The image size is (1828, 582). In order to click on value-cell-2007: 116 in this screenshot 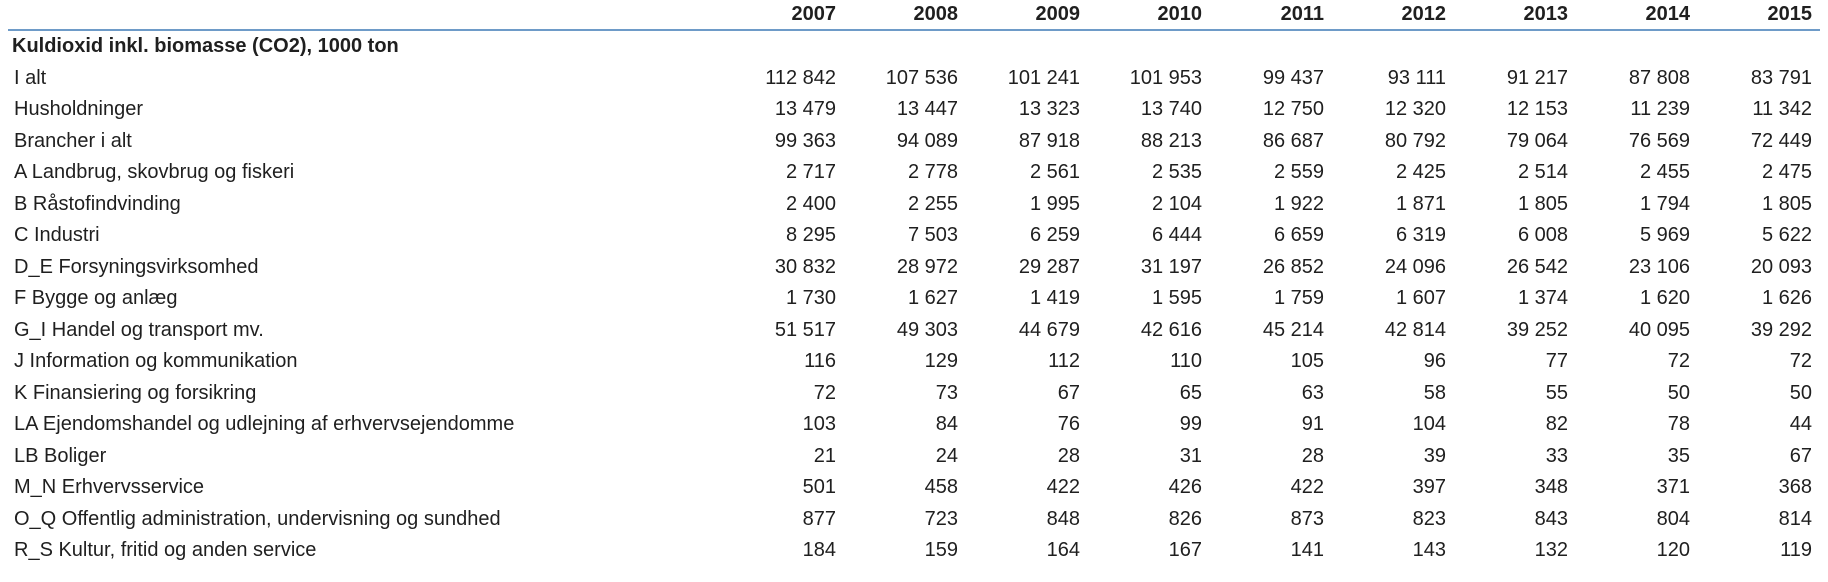, I will do `click(820, 361)`.